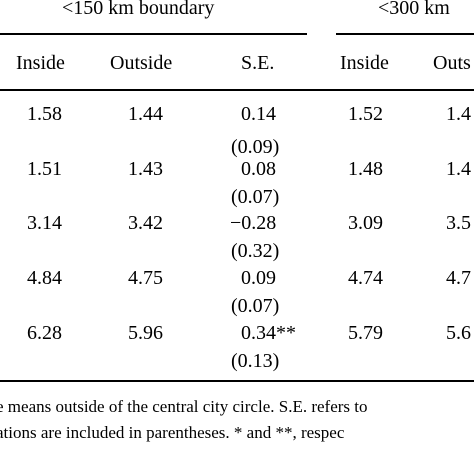 This screenshot has width=474, height=474. I want to click on group-header-300km: <300 km, so click(414, 9).